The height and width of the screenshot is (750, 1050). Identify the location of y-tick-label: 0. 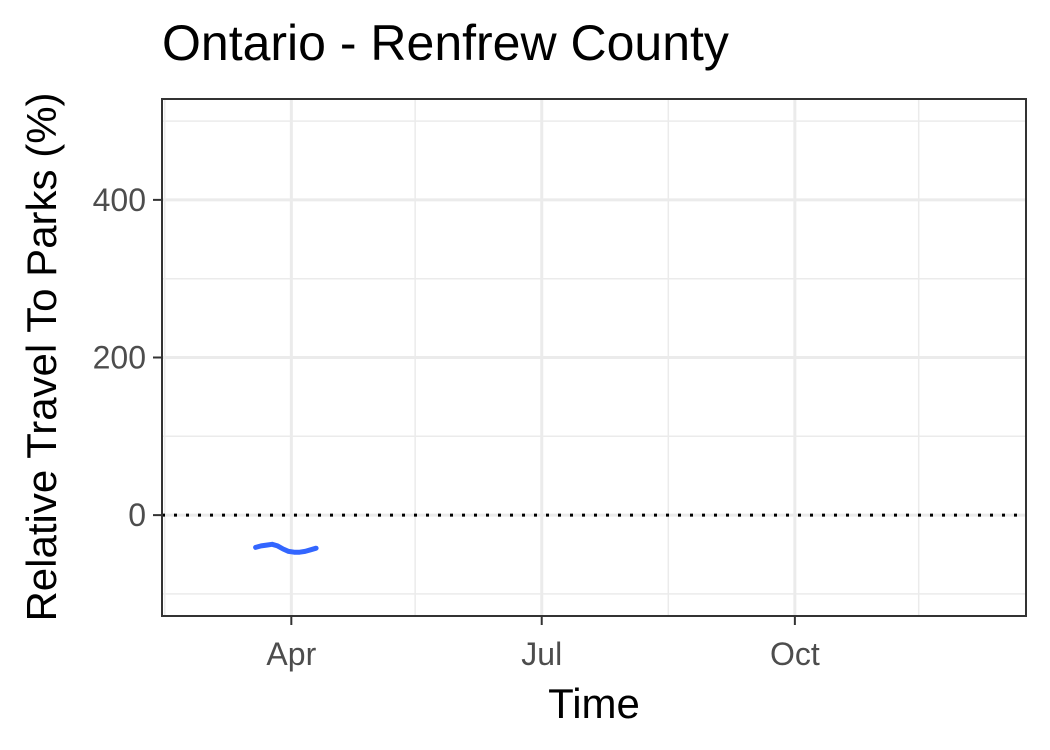
(137, 515).